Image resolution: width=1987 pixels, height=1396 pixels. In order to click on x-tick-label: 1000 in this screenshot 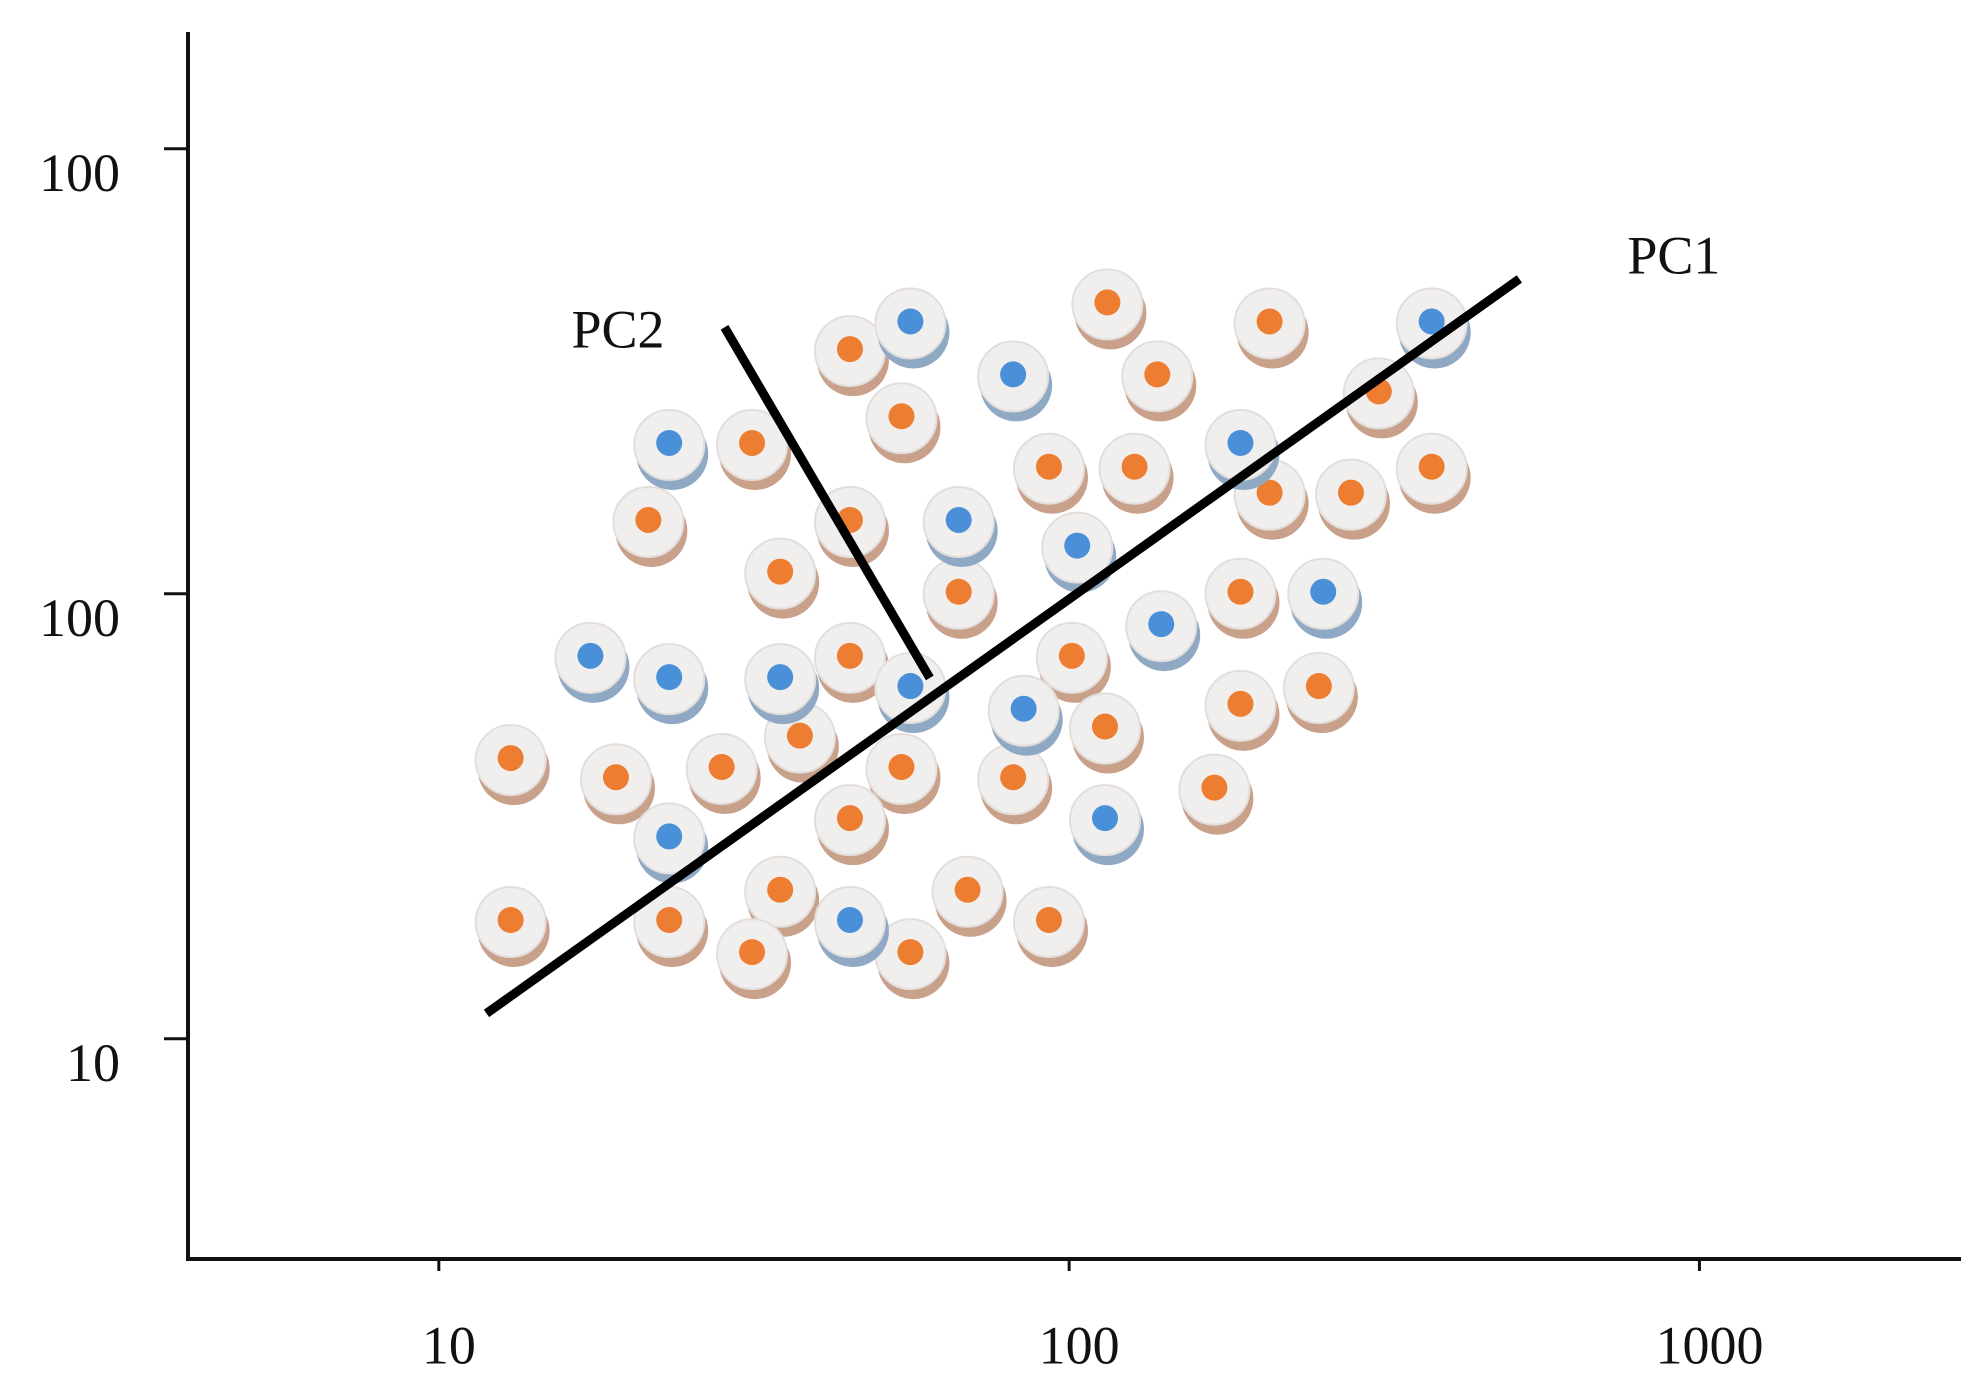, I will do `click(1709, 1345)`.